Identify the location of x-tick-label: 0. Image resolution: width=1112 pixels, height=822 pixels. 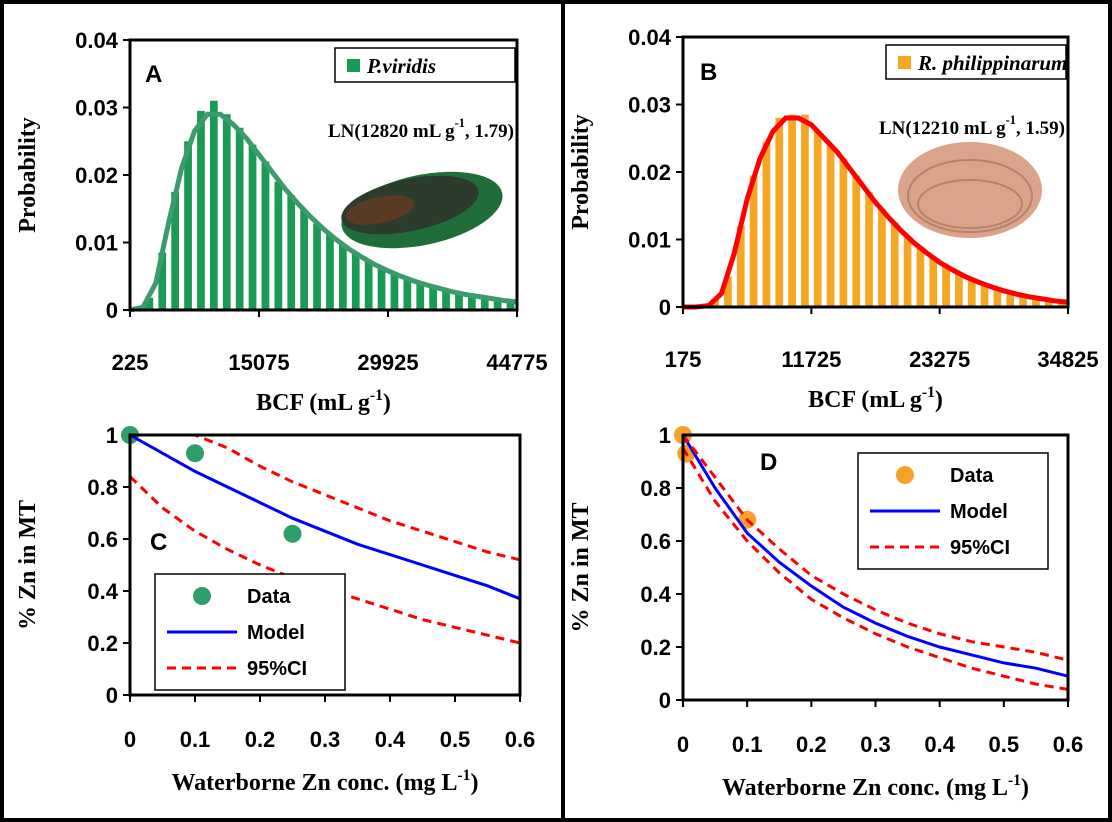
(683, 744).